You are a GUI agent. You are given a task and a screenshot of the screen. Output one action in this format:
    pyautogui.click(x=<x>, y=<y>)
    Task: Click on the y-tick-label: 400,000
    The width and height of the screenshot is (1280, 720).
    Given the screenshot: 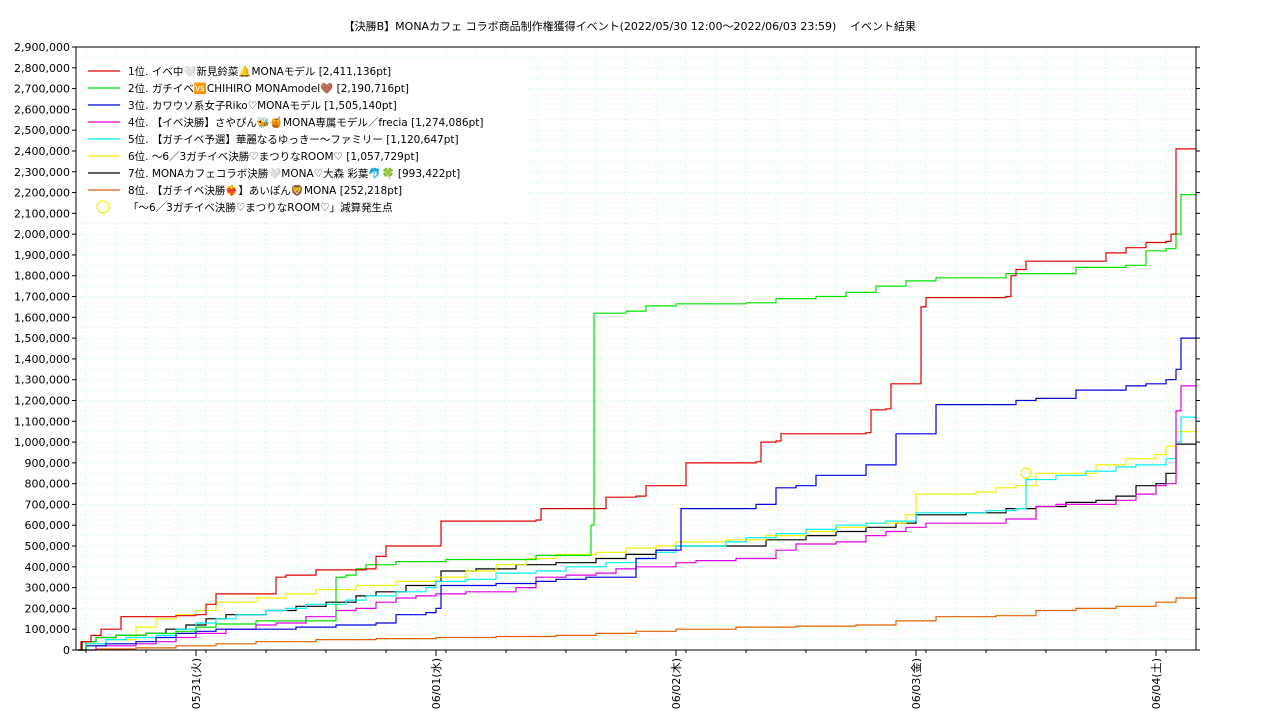 What is the action you would take?
    pyautogui.click(x=48, y=567)
    